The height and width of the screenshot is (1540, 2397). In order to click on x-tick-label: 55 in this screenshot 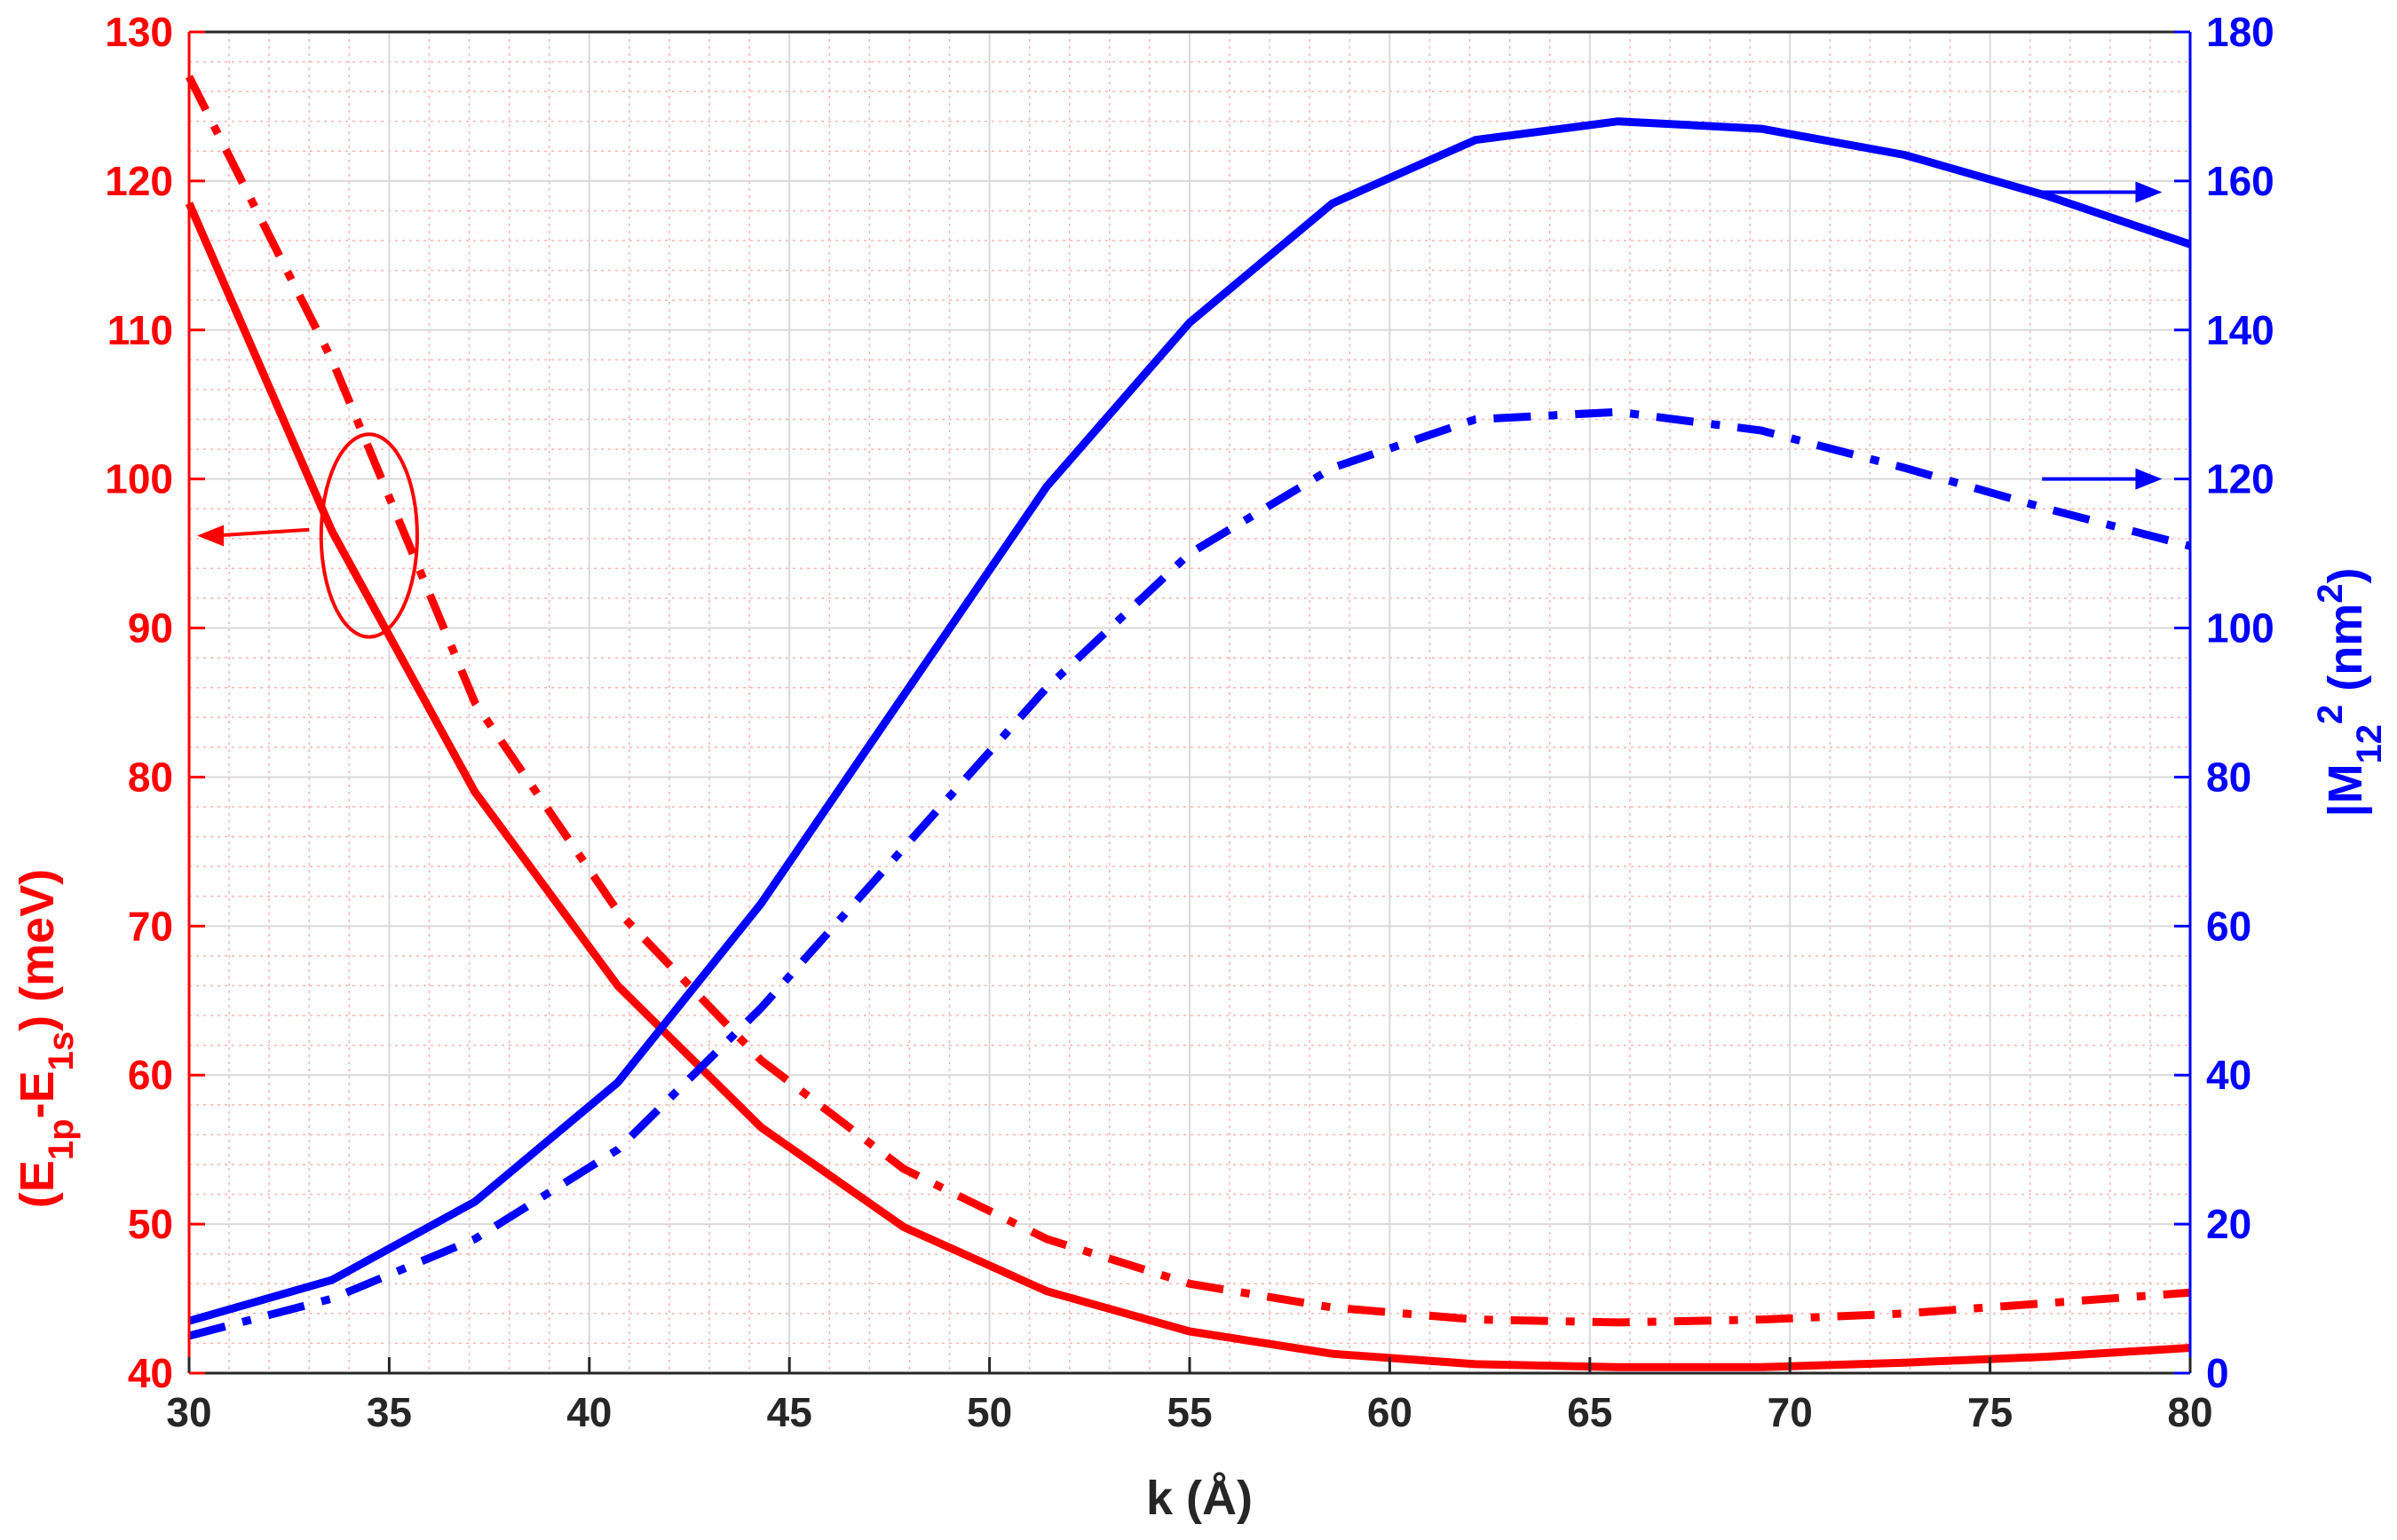, I will do `click(1189, 1412)`.